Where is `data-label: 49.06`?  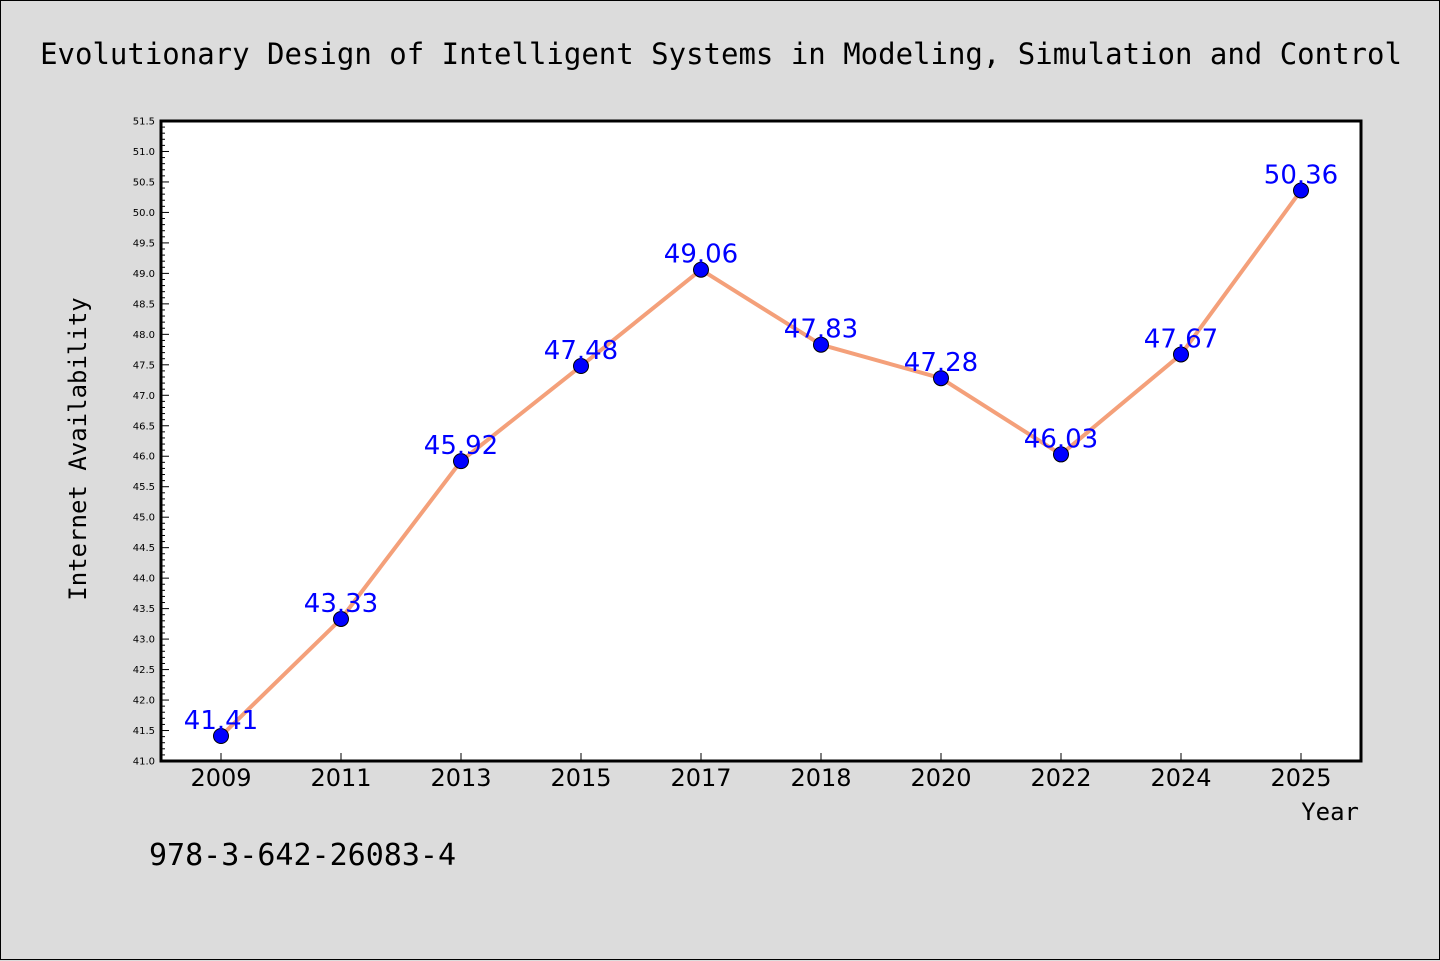
data-label: 49.06 is located at coordinates (701, 255).